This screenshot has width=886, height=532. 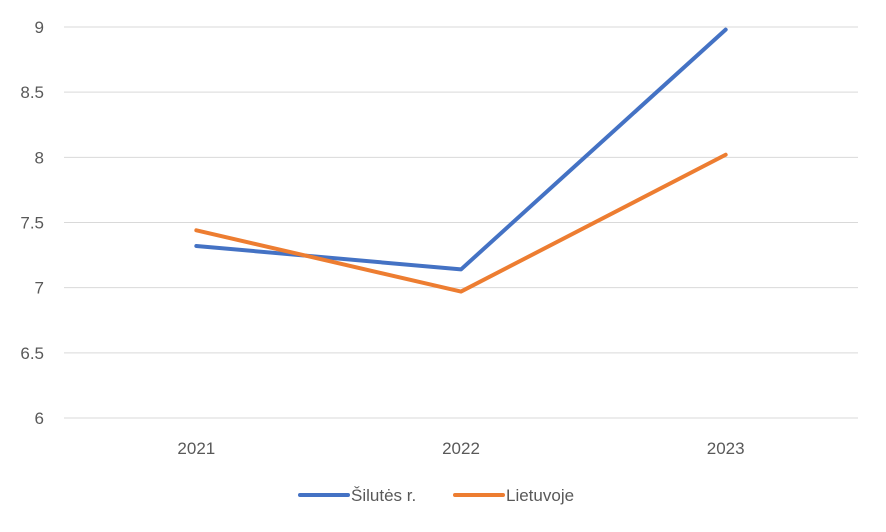 What do you see at coordinates (196, 448) in the screenshot?
I see `x-tick-label: 2021` at bounding box center [196, 448].